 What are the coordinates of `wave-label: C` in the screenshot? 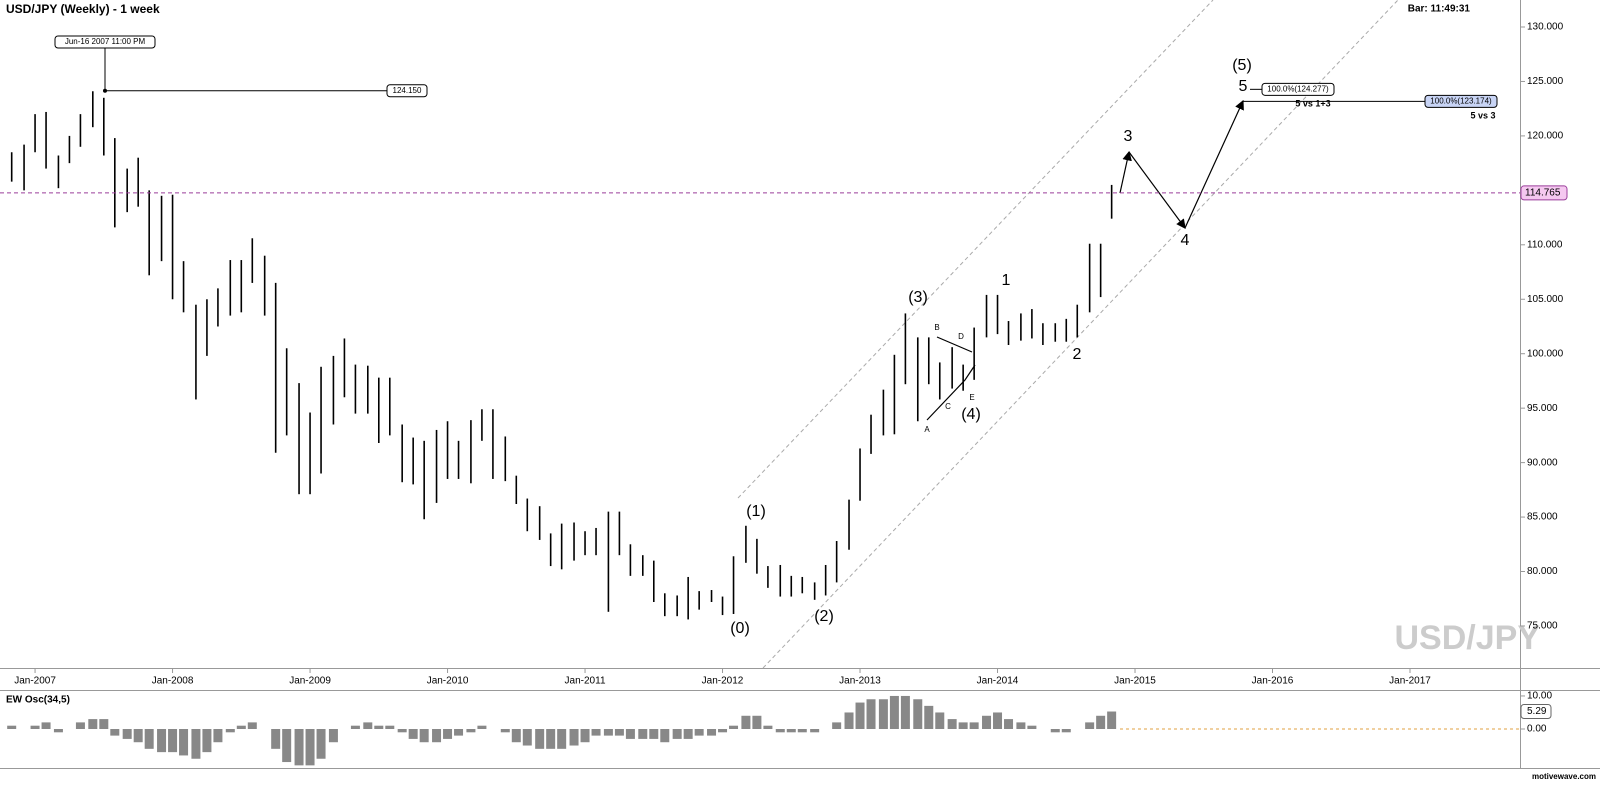 It's located at (948, 406).